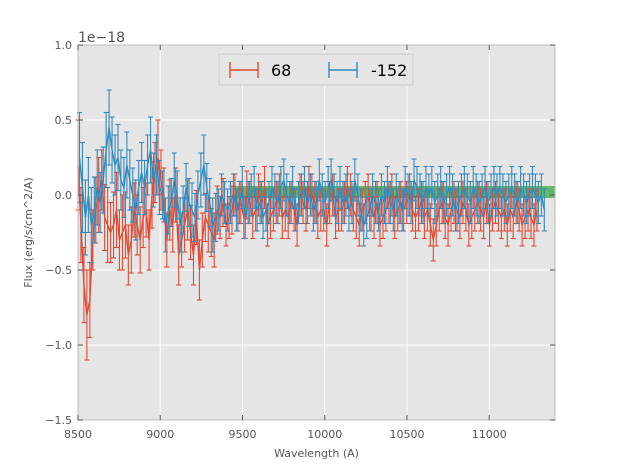  What do you see at coordinates (58, 420) in the screenshot?
I see `y-tick-label: −1.5` at bounding box center [58, 420].